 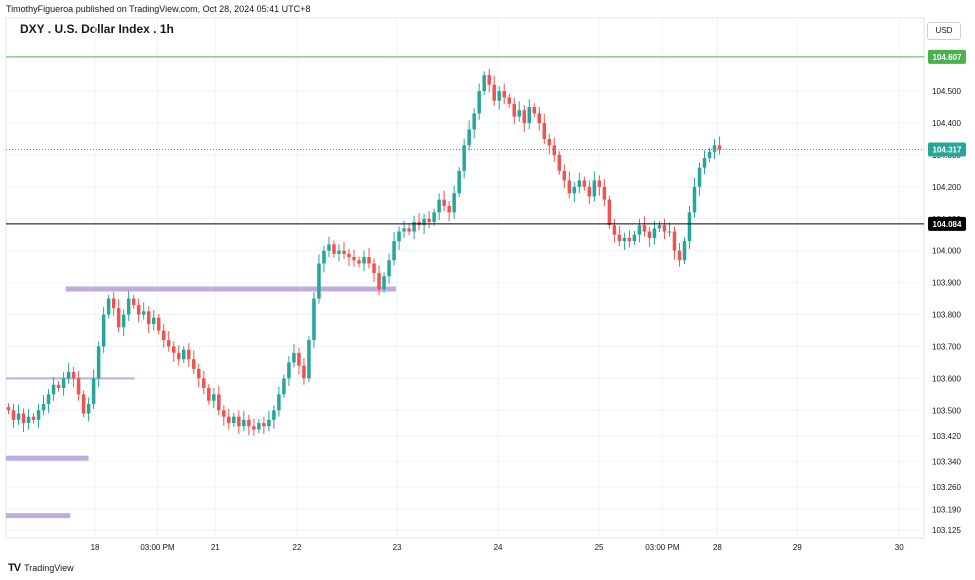 I want to click on chart-title: DXY . U.S. Dollar Index . 1h, so click(x=97, y=29).